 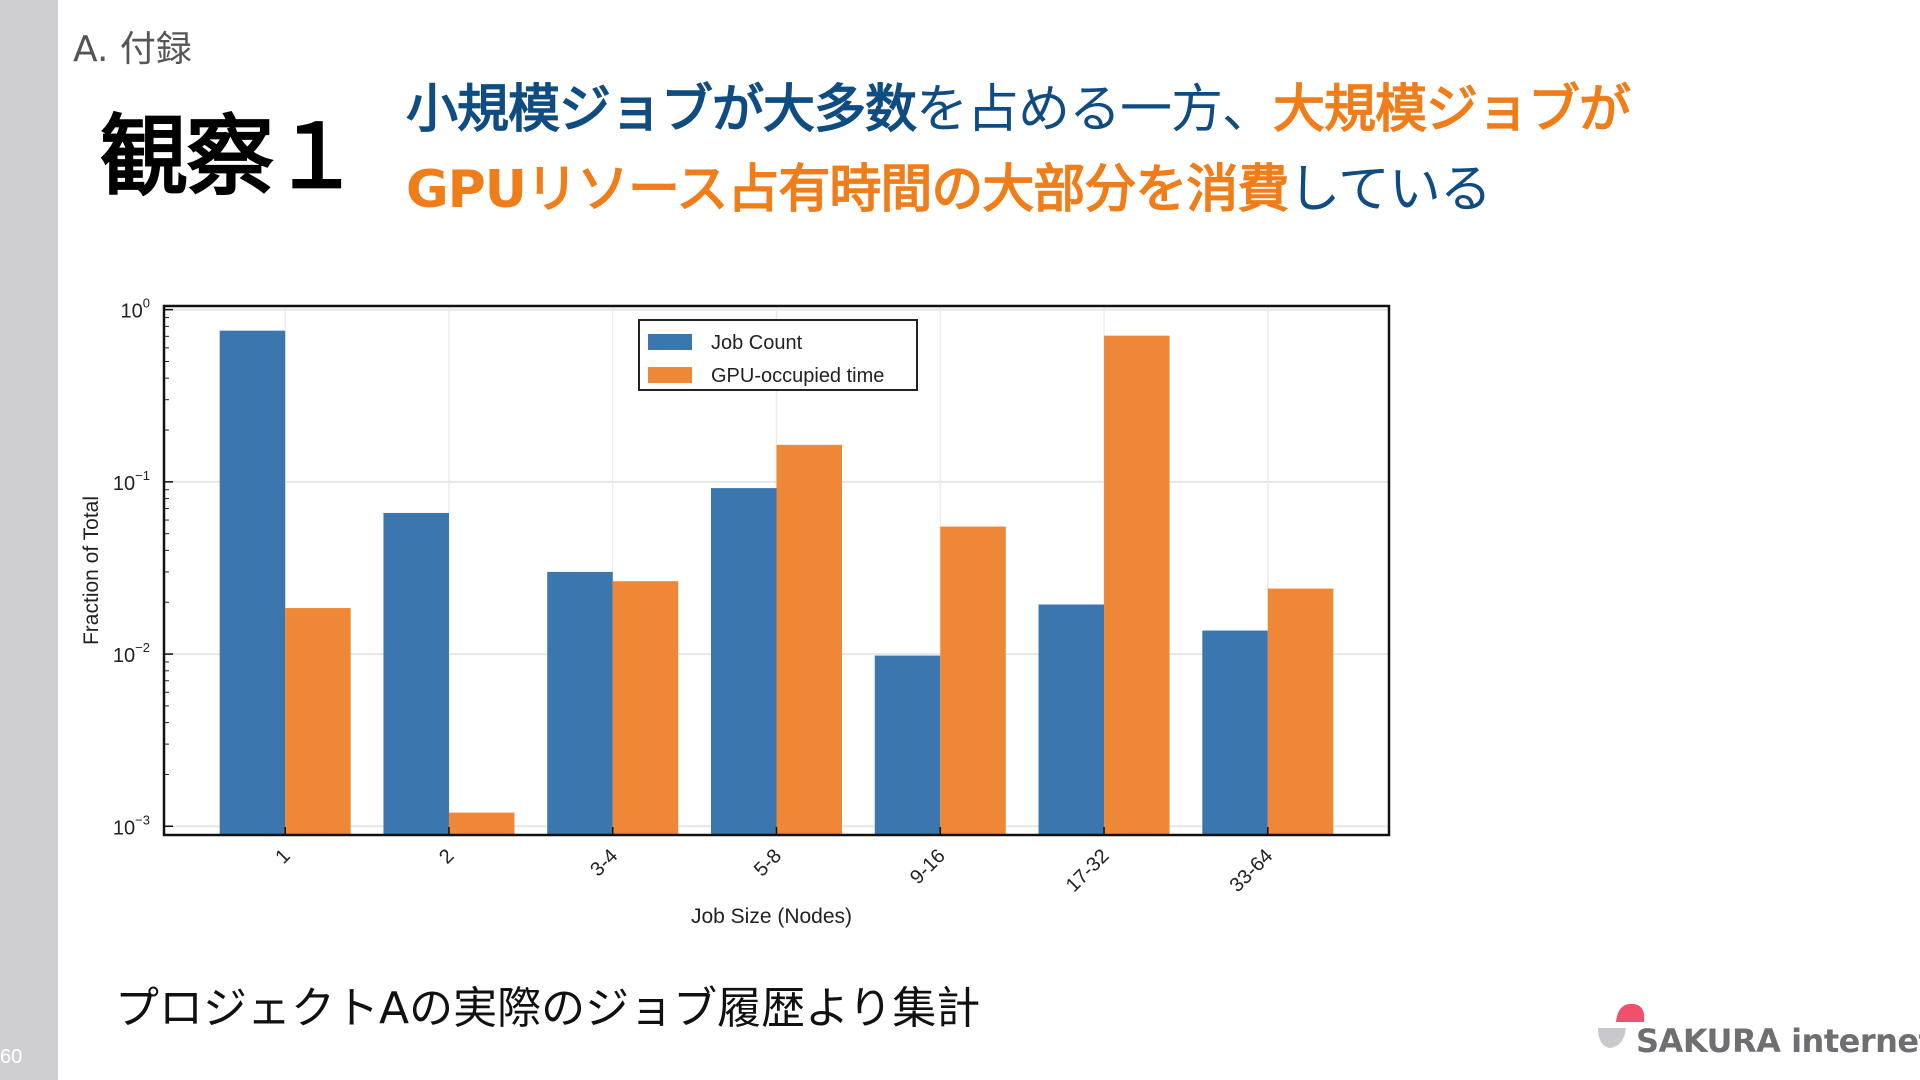 I want to click on page-number: 60, so click(x=11, y=1057).